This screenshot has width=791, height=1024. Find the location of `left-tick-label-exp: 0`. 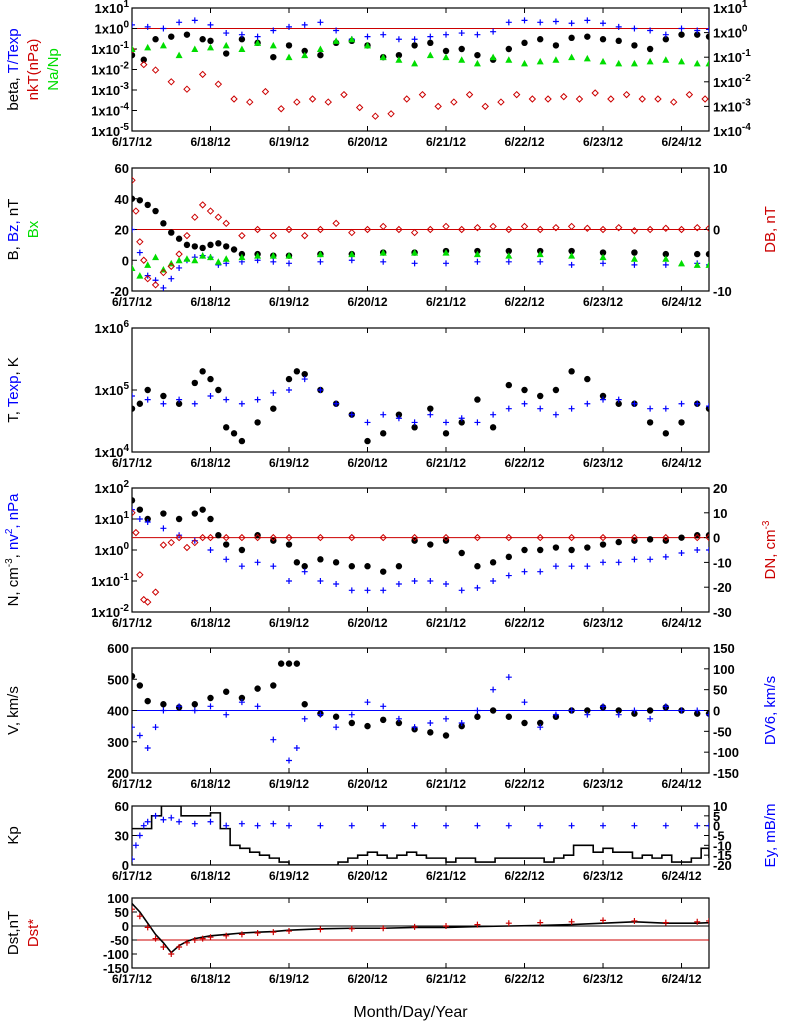

left-tick-label-exp: 0 is located at coordinates (126, 25).